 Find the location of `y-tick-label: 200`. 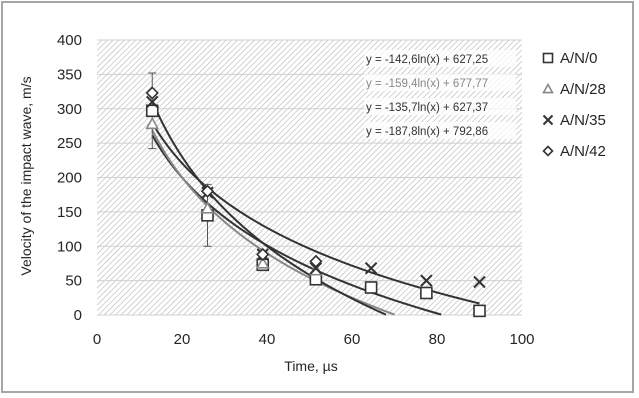

y-tick-label: 200 is located at coordinates (69, 178).